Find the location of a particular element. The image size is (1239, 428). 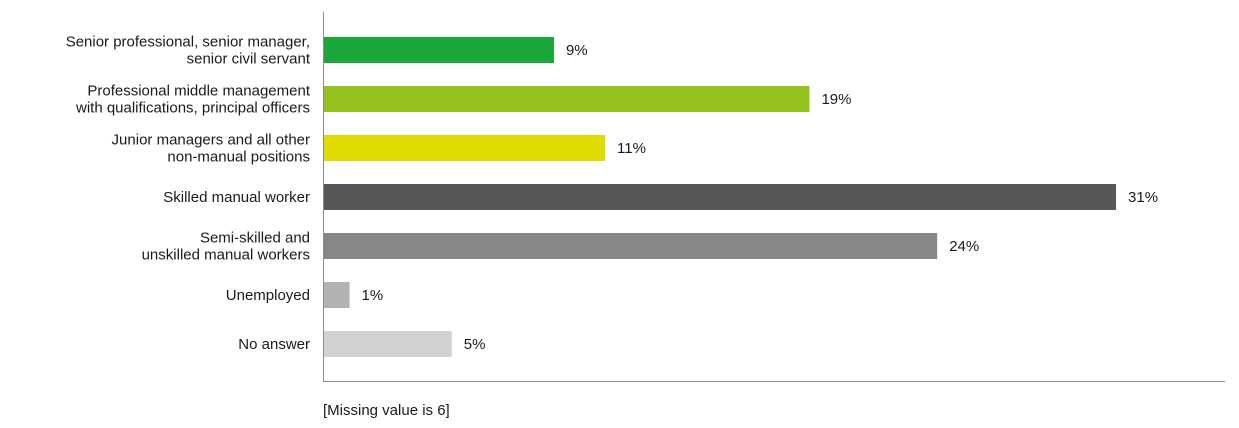

value-label-1: 19% is located at coordinates (836, 99).